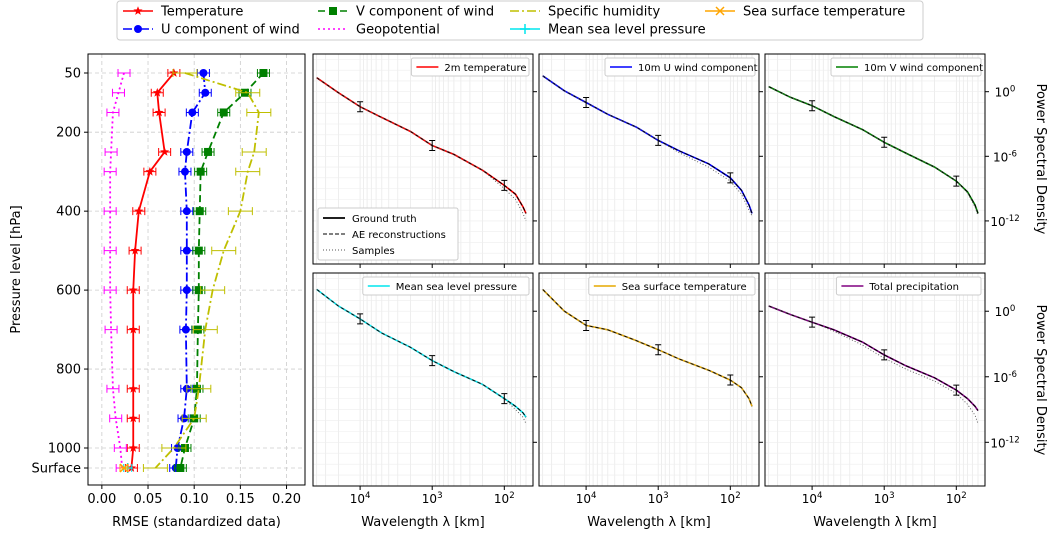 The width and height of the screenshot is (1050, 533). I want to click on legend-item: Specific humidity, so click(585, 12).